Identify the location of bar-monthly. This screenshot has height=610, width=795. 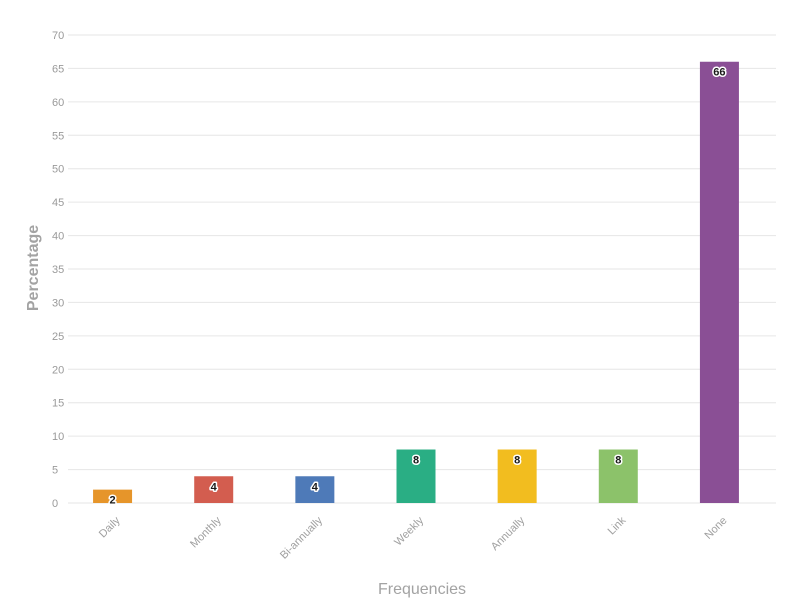
(214, 489).